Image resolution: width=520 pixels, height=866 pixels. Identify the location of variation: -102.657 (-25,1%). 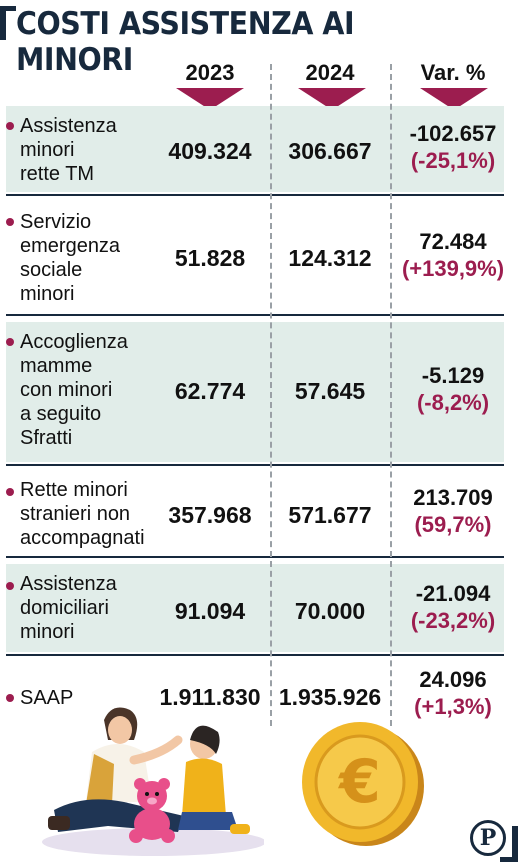
(453, 147).